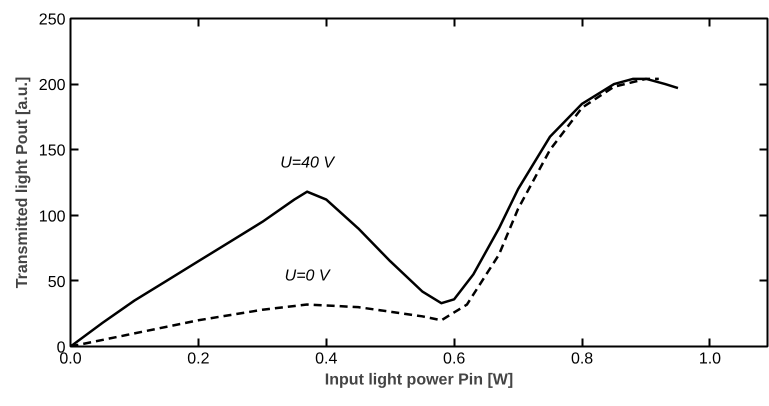 The width and height of the screenshot is (769, 406). I want to click on y-tick-label: 200, so click(52, 85).